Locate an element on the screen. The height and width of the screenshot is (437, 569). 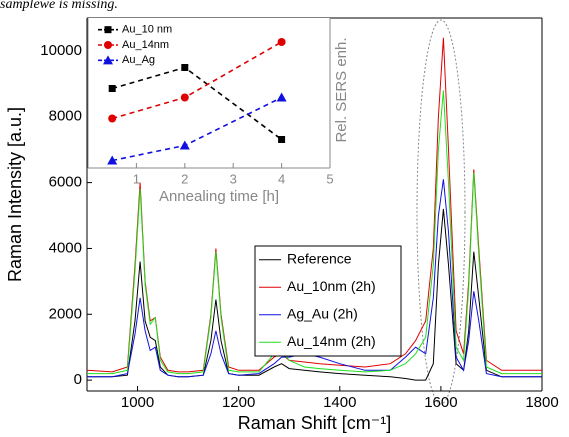
caption-fragment: samplewe is missing. is located at coordinates (59, 6).